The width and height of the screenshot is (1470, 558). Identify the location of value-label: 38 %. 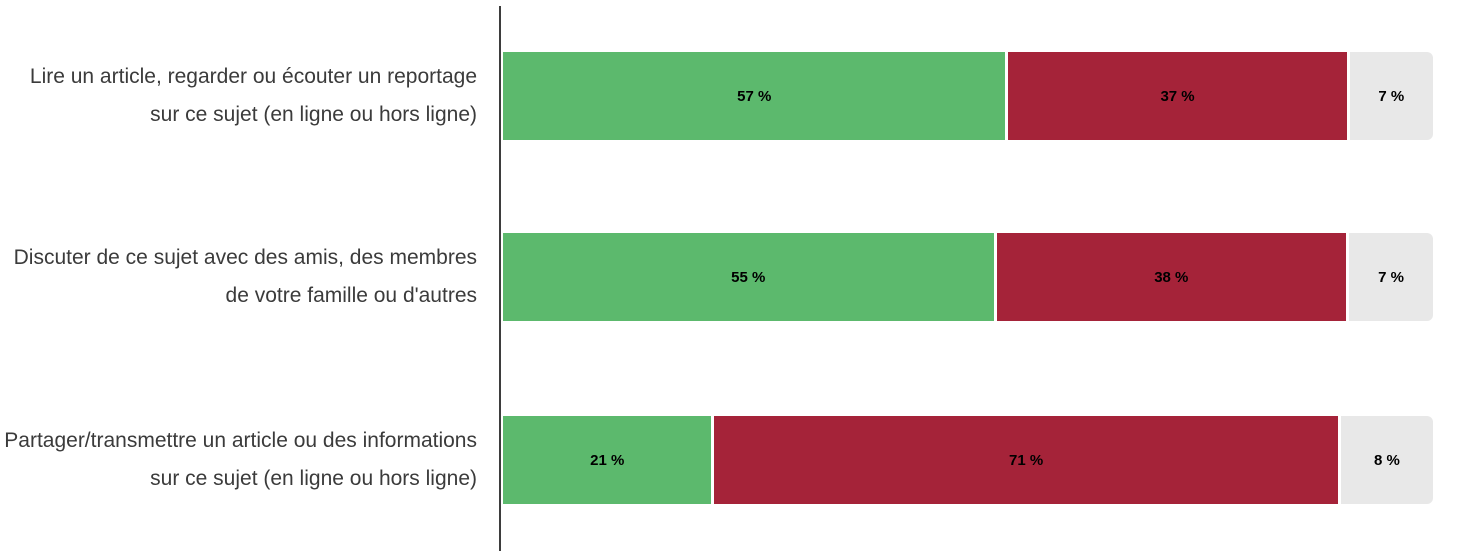
(1171, 277).